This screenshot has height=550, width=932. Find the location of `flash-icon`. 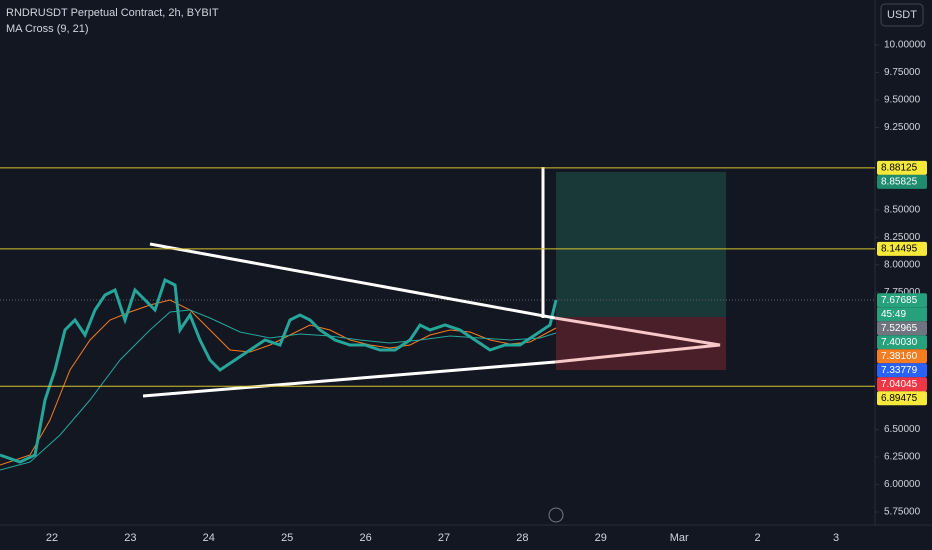

flash-icon is located at coordinates (556, 515).